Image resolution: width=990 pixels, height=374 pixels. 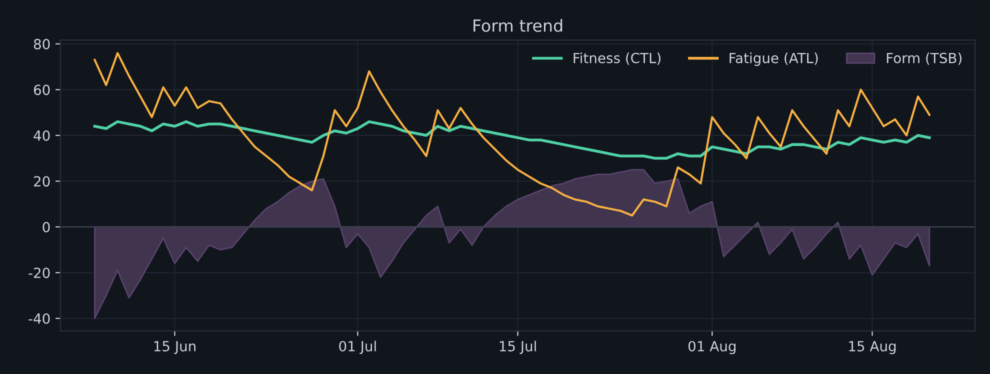 What do you see at coordinates (42, 44) in the screenshot?
I see `y-tick-label: 80` at bounding box center [42, 44].